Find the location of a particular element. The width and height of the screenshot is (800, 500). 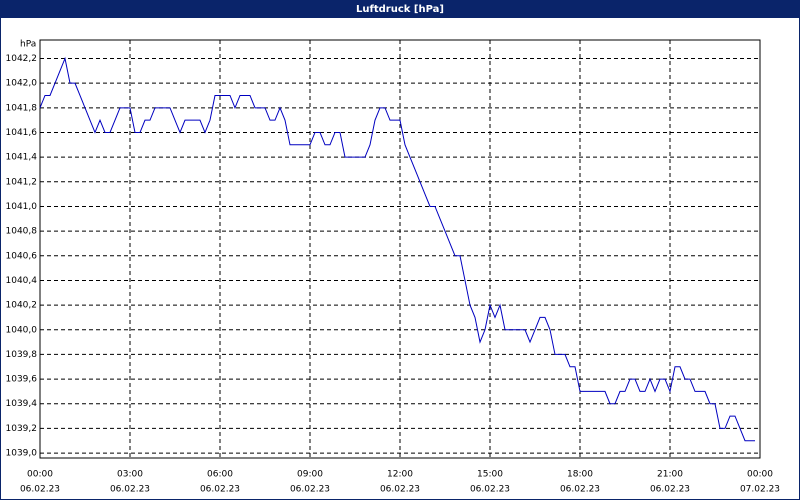

y-tick-label: 1039,8 is located at coordinates (22, 355).